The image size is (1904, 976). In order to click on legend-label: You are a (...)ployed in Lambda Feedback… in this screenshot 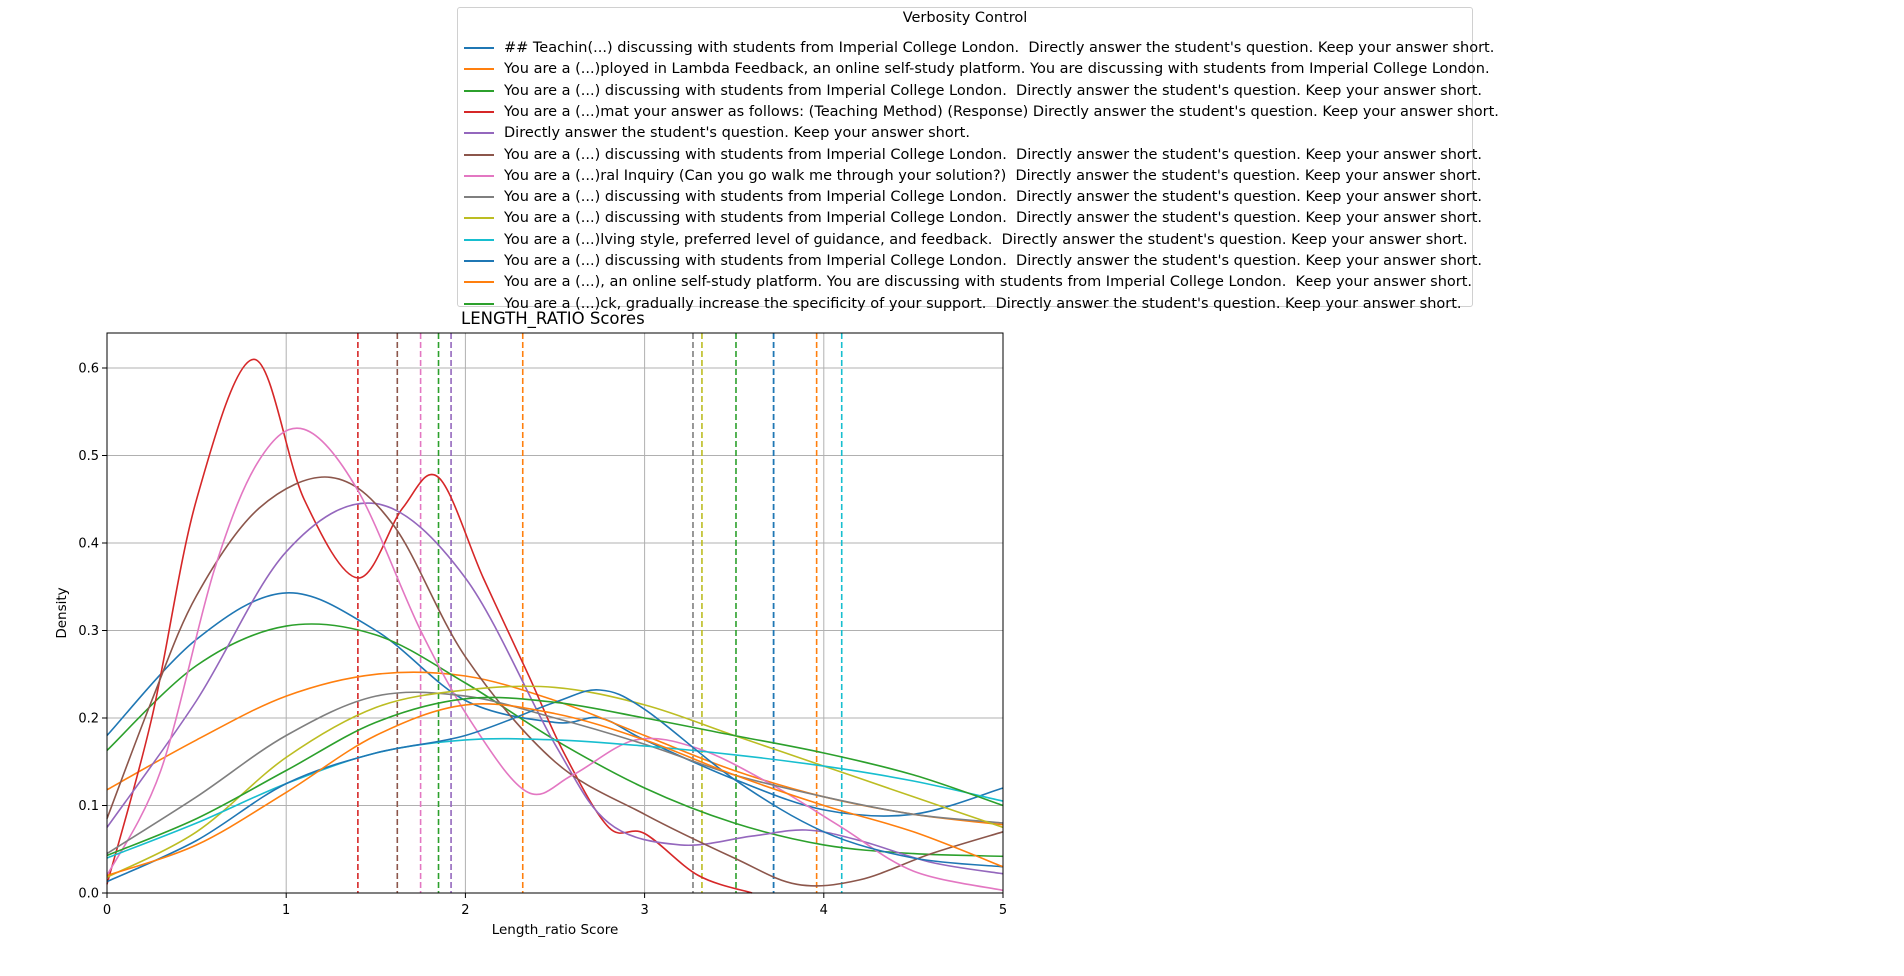, I will do `click(997, 69)`.